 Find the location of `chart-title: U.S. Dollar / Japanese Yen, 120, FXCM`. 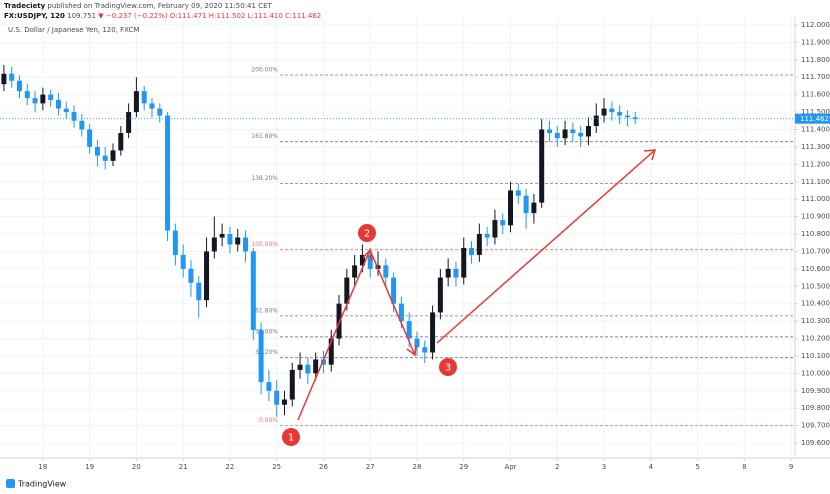

chart-title: U.S. Dollar / Japanese Yen, 120, FXCM is located at coordinates (73, 30).